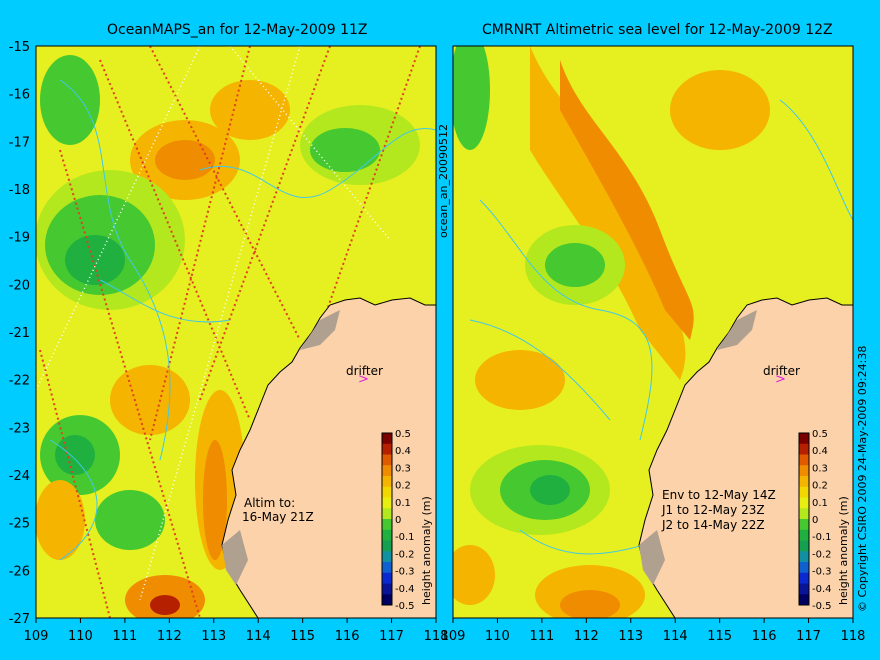 Image resolution: width=880 pixels, height=660 pixels. I want to click on drifter-marker-right: >, so click(780, 379).